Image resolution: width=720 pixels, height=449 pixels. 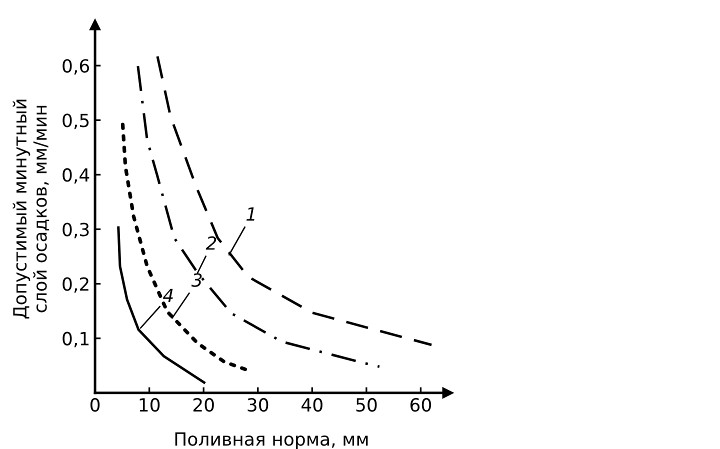 I want to click on x-tick-label: 60, so click(x=420, y=405).